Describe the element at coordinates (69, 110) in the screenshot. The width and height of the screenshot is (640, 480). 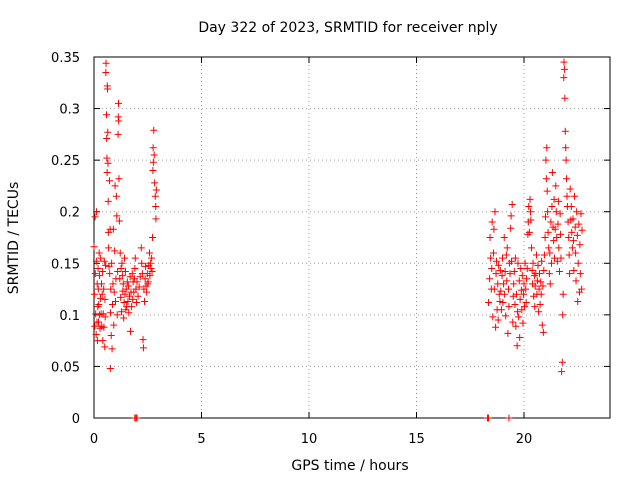
I see `y-tick-label: 0.3` at that location.